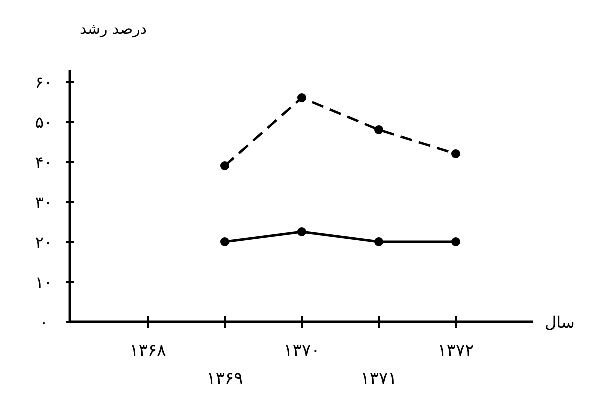 The height and width of the screenshot is (404, 596). Describe the element at coordinates (44, 322) in the screenshot. I see `y-tick-label: ۰` at that location.